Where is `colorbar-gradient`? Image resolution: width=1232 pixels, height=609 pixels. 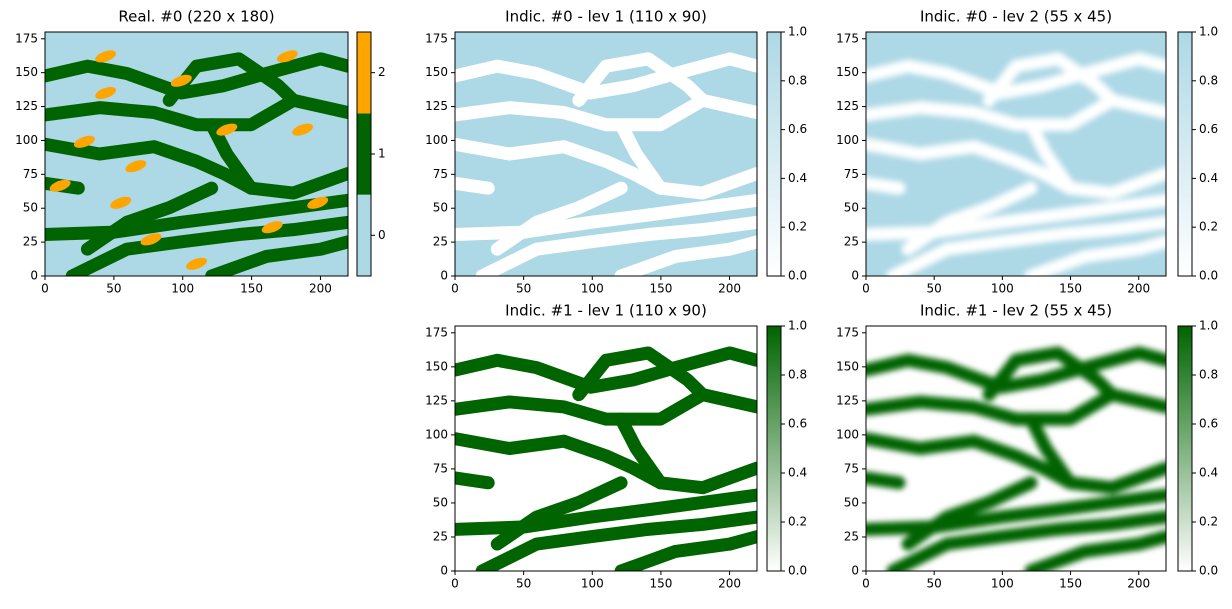 colorbar-gradient is located at coordinates (774, 448).